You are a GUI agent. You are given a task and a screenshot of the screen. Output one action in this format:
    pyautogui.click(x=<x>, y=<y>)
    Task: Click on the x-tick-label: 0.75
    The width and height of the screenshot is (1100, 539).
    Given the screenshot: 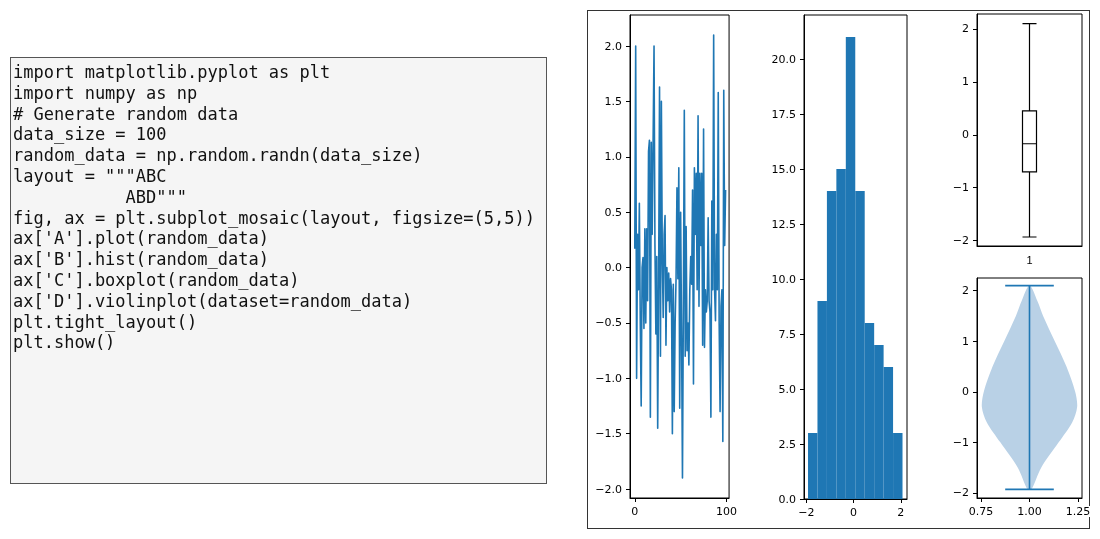 What is the action you would take?
    pyautogui.click(x=981, y=511)
    